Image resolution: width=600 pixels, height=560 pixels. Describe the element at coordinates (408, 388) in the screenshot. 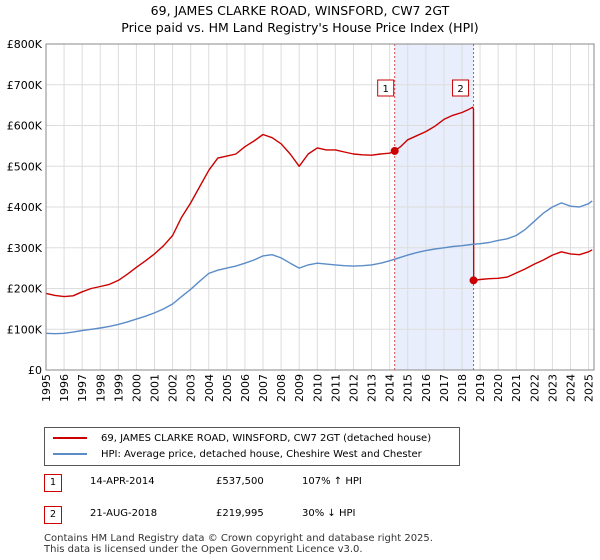

I see `x-tick-label: 2015` at that location.